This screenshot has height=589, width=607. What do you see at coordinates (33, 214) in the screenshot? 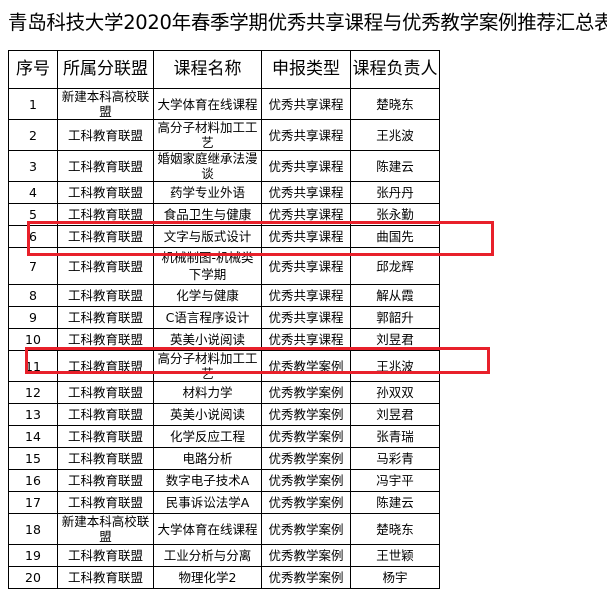
I see `cell-index: 5` at bounding box center [33, 214].